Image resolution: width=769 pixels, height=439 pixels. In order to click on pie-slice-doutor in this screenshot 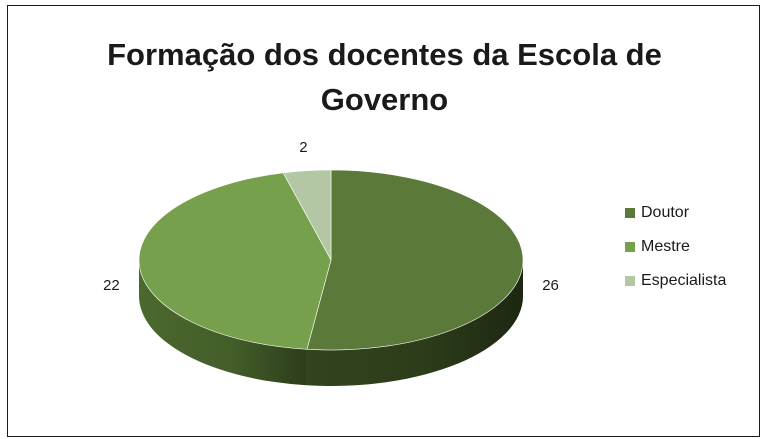, I will do `click(415, 260)`.